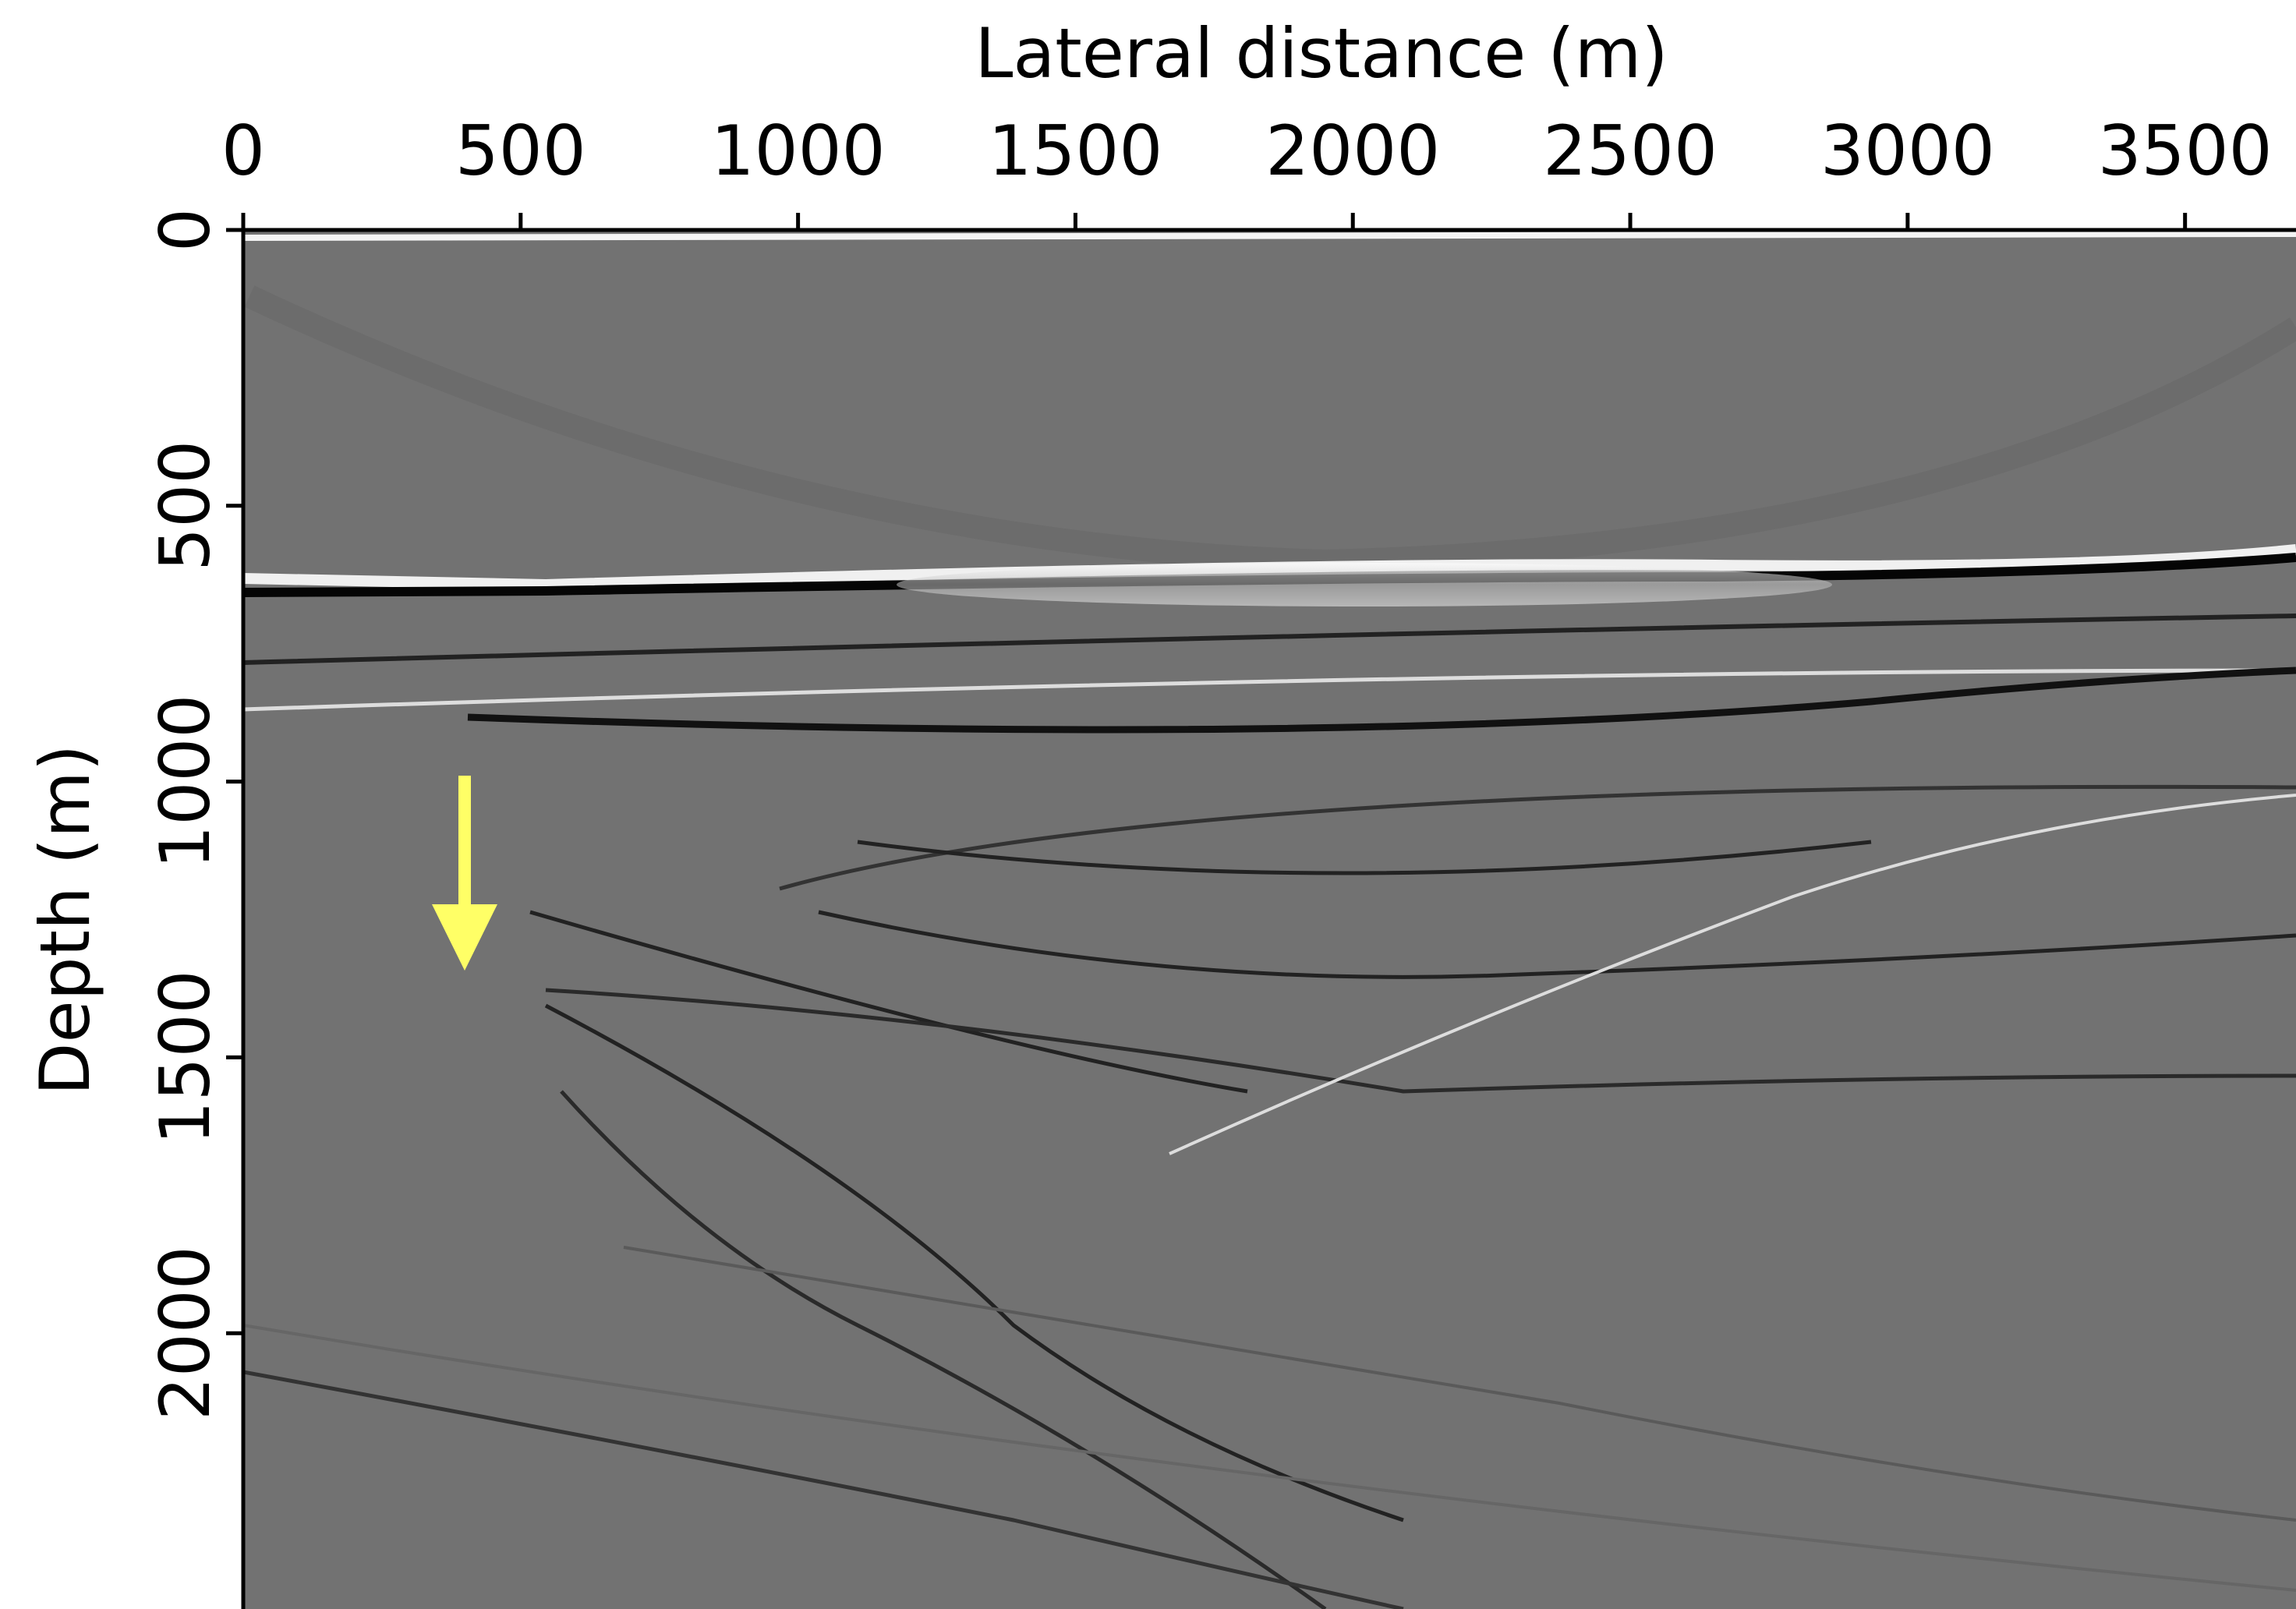 The width and height of the screenshot is (2296, 1609). What do you see at coordinates (2185, 151) in the screenshot?
I see `x-tick-label: 3500` at bounding box center [2185, 151].